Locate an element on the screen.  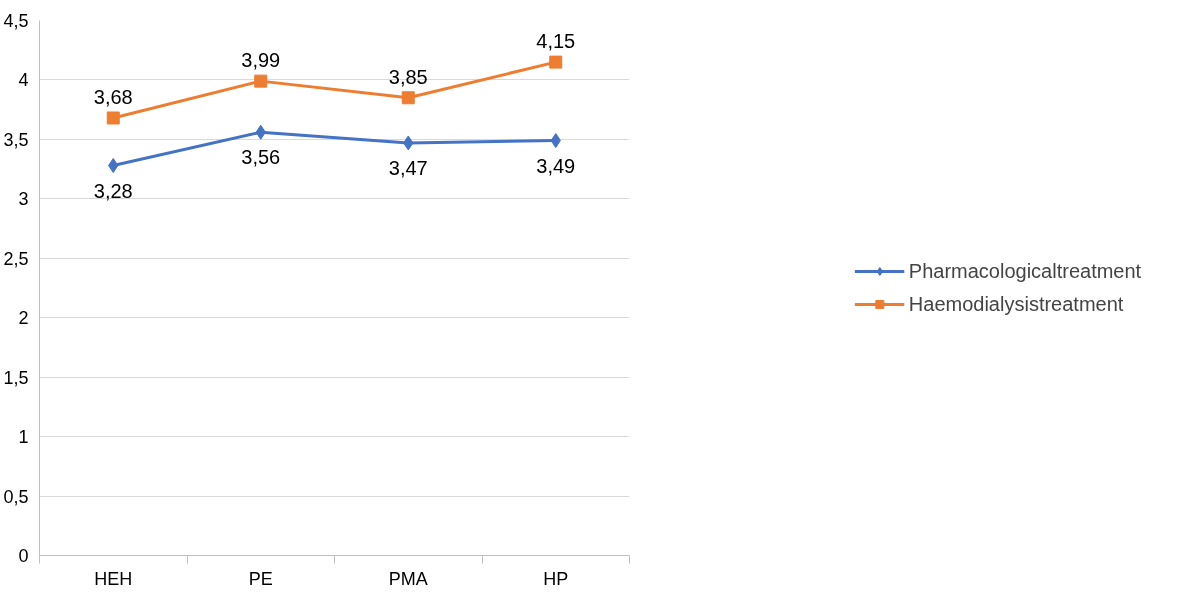
data-label: 4,15 is located at coordinates (556, 41).